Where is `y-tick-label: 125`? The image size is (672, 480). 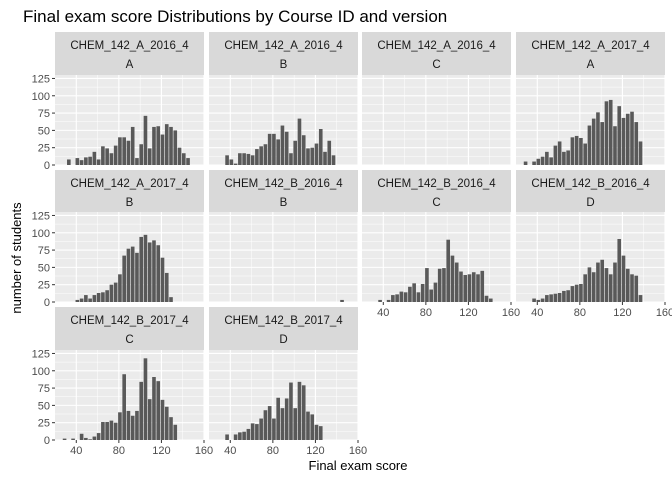 y-tick-label: 125 is located at coordinates (41, 216).